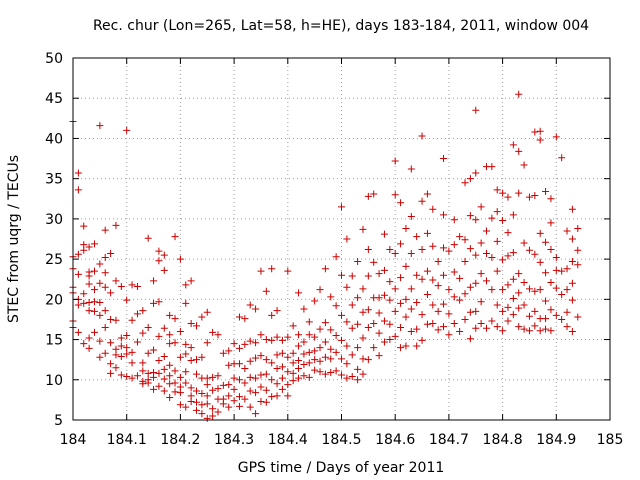  I want to click on x-tick-label: 184.8, so click(503, 440).